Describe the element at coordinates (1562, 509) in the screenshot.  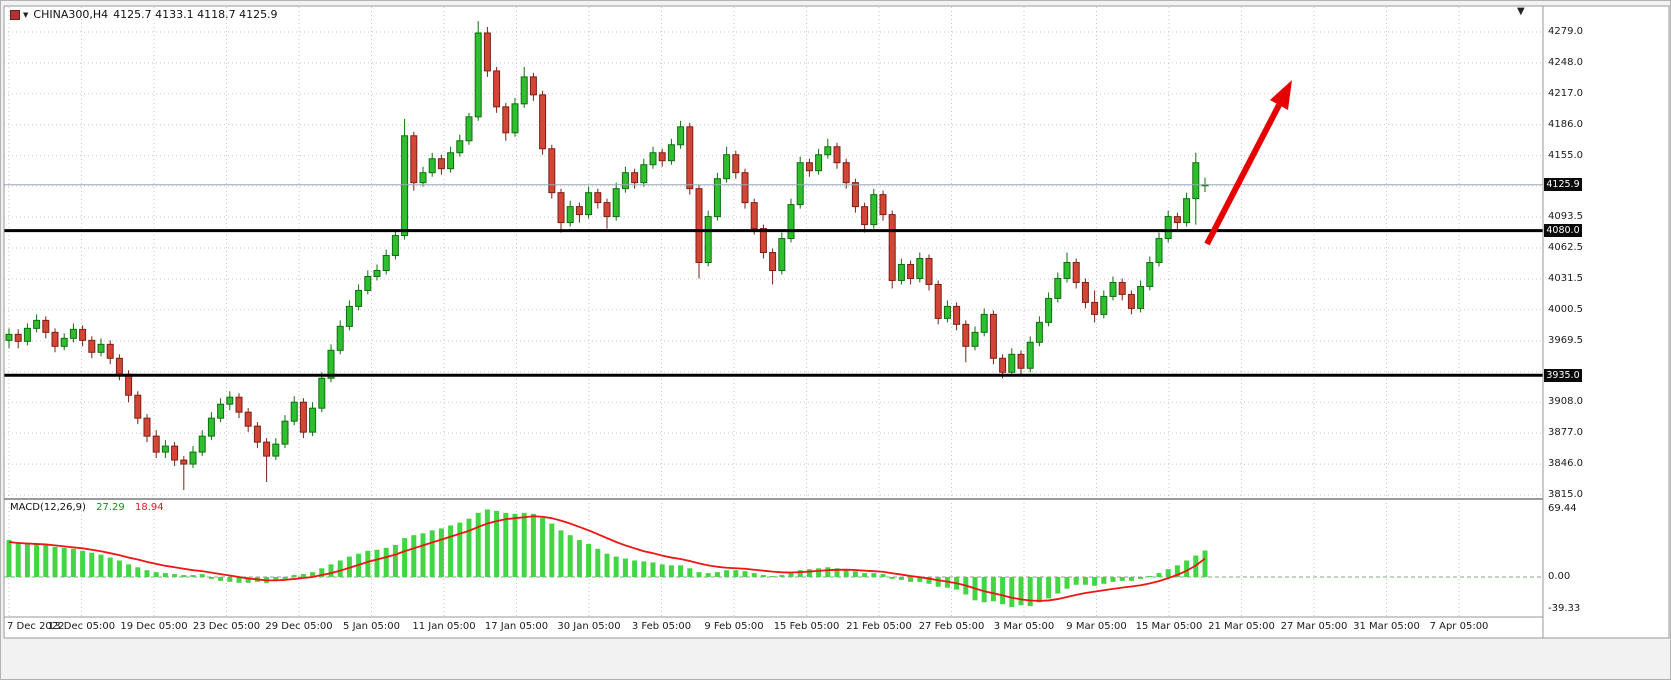
I see `macd-axis-label: 69.44` at that location.